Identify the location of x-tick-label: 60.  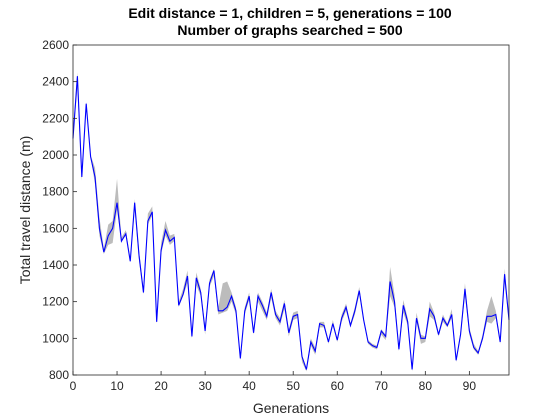
(338, 386).